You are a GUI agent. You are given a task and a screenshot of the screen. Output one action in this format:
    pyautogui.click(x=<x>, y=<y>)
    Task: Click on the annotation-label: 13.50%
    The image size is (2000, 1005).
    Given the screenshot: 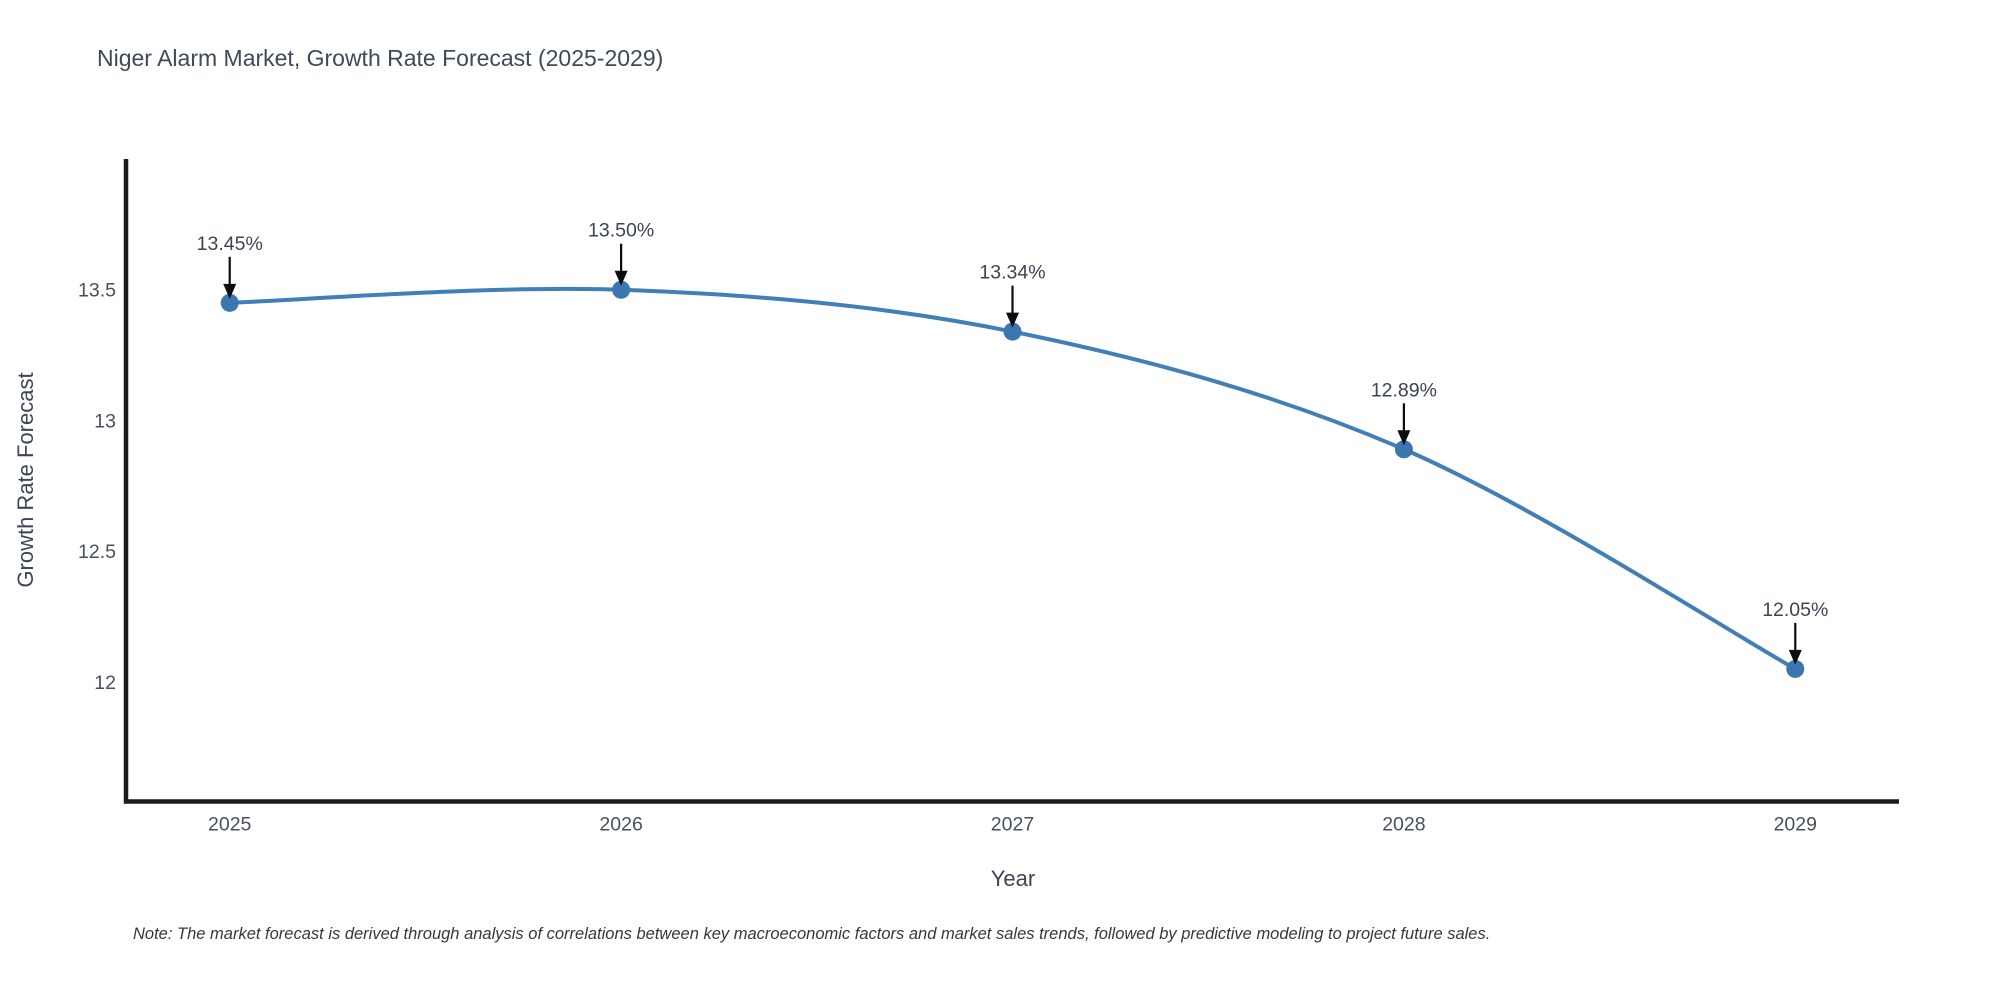 What is the action you would take?
    pyautogui.click(x=621, y=231)
    